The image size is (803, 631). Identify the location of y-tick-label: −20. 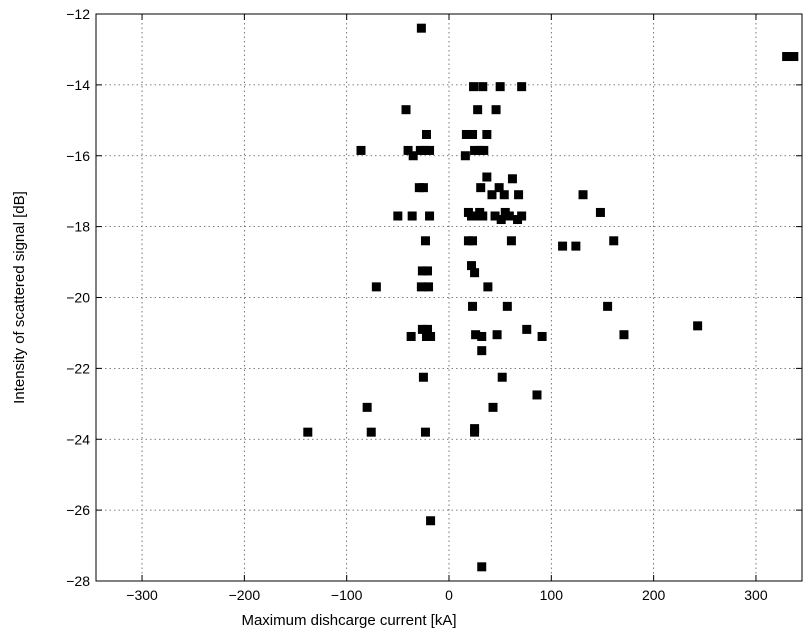
(78, 298).